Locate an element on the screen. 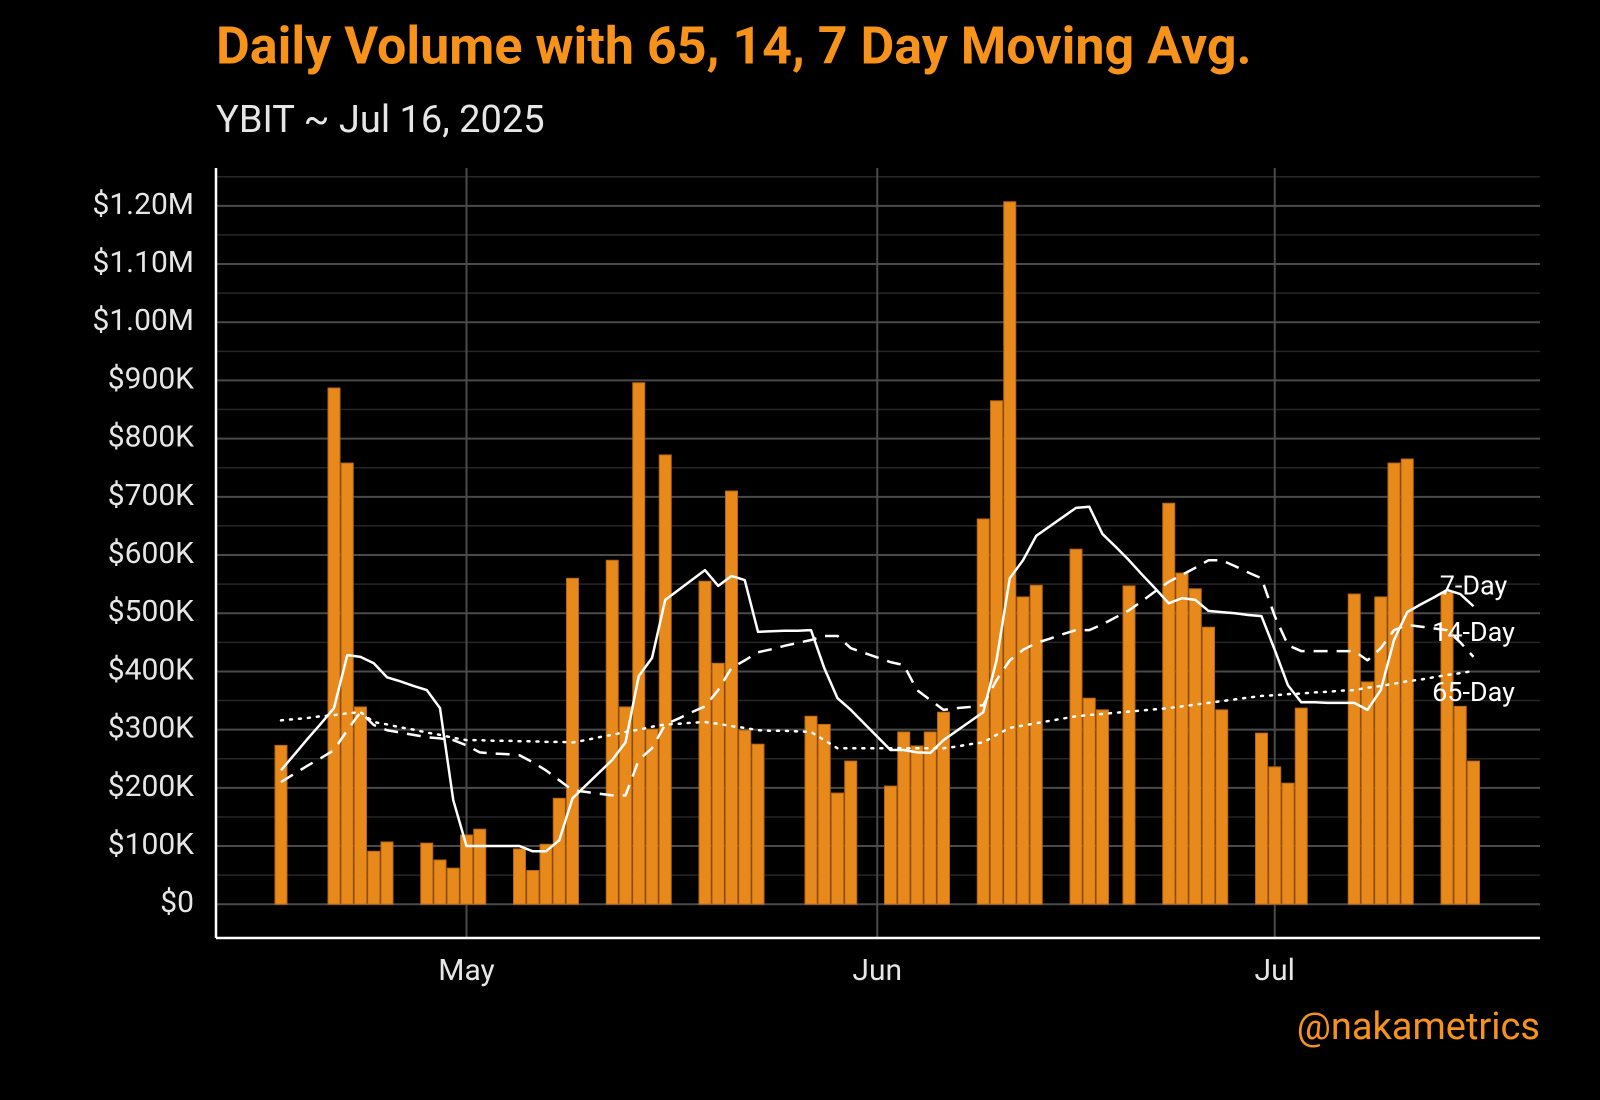  y-tick-label: $1.00M is located at coordinates (143, 320).